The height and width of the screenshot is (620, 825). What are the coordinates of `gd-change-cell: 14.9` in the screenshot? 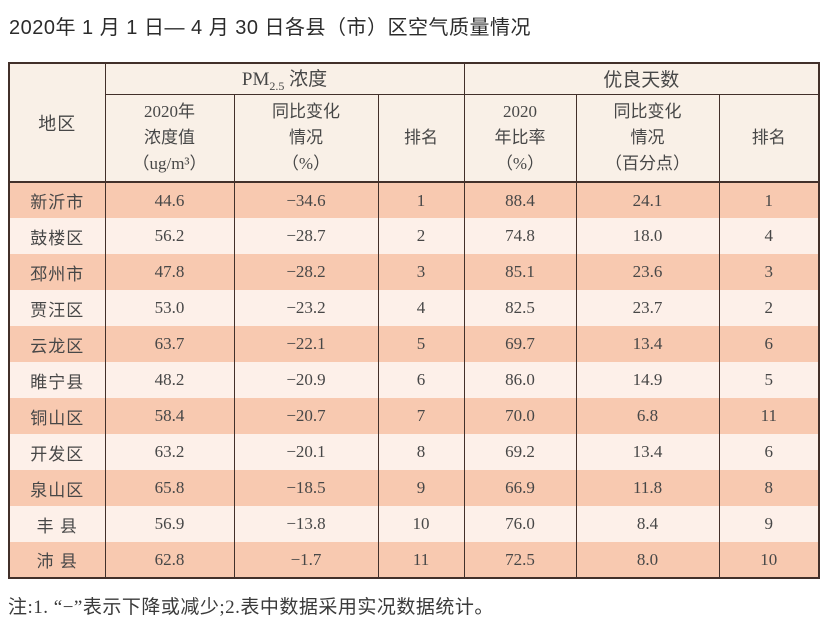 It's located at (647, 380).